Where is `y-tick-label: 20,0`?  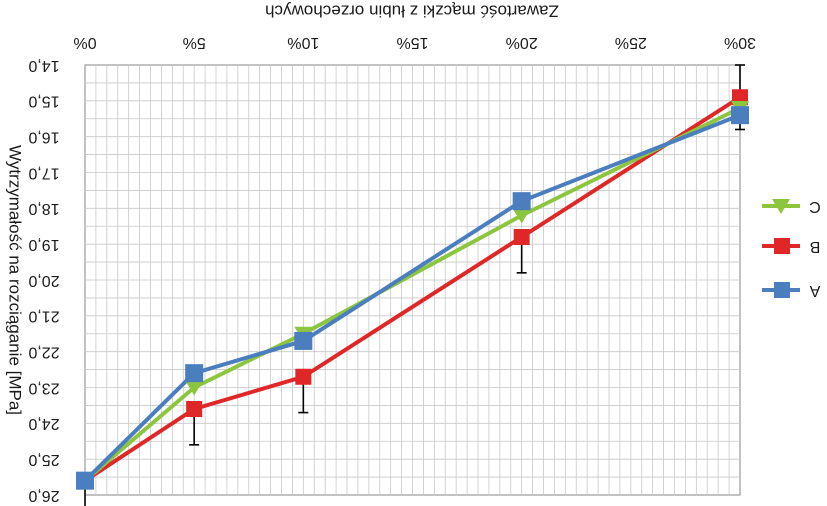
y-tick-label: 20,0 is located at coordinates (43, 280).